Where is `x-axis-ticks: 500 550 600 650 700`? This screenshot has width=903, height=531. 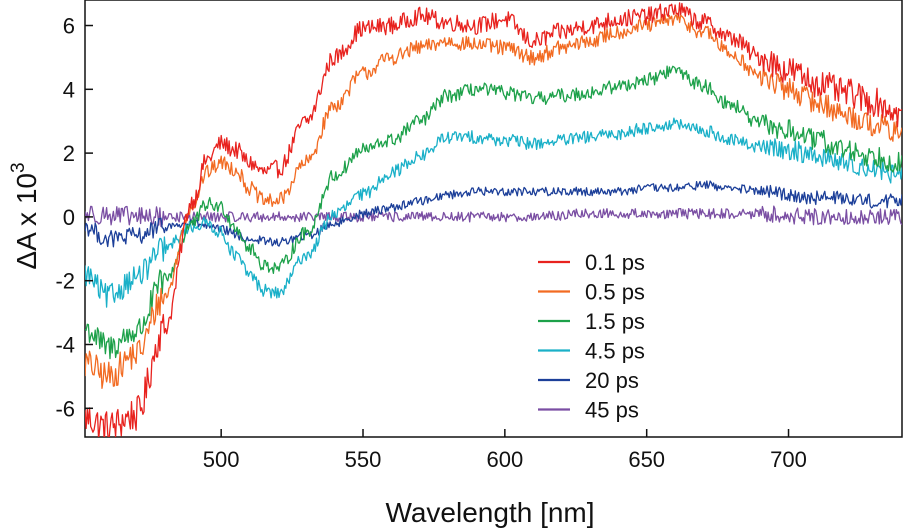 x-axis-ticks: 500 550 600 650 700 is located at coordinates (505, 450).